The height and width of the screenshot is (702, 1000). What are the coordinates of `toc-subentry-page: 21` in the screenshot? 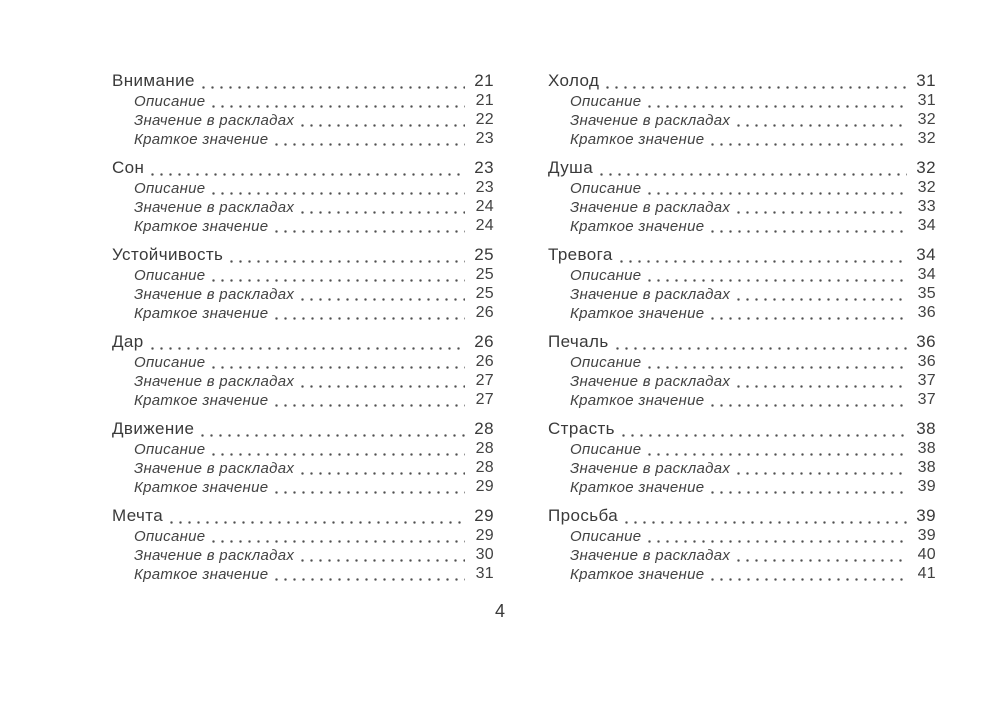 It's located at (484, 100).